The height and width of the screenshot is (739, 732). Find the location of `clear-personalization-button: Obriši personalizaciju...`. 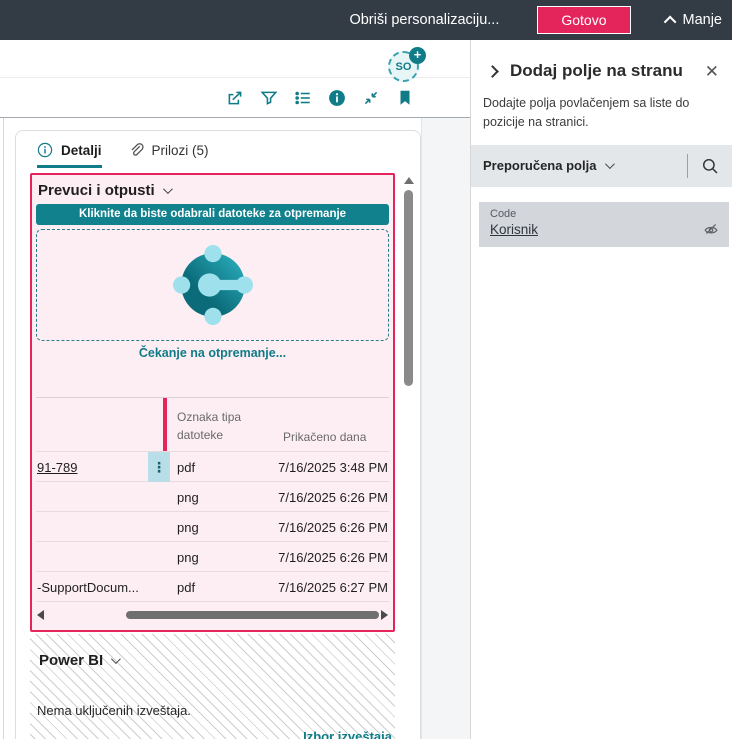

clear-personalization-button: Obriši personalizaciju... is located at coordinates (424, 20).